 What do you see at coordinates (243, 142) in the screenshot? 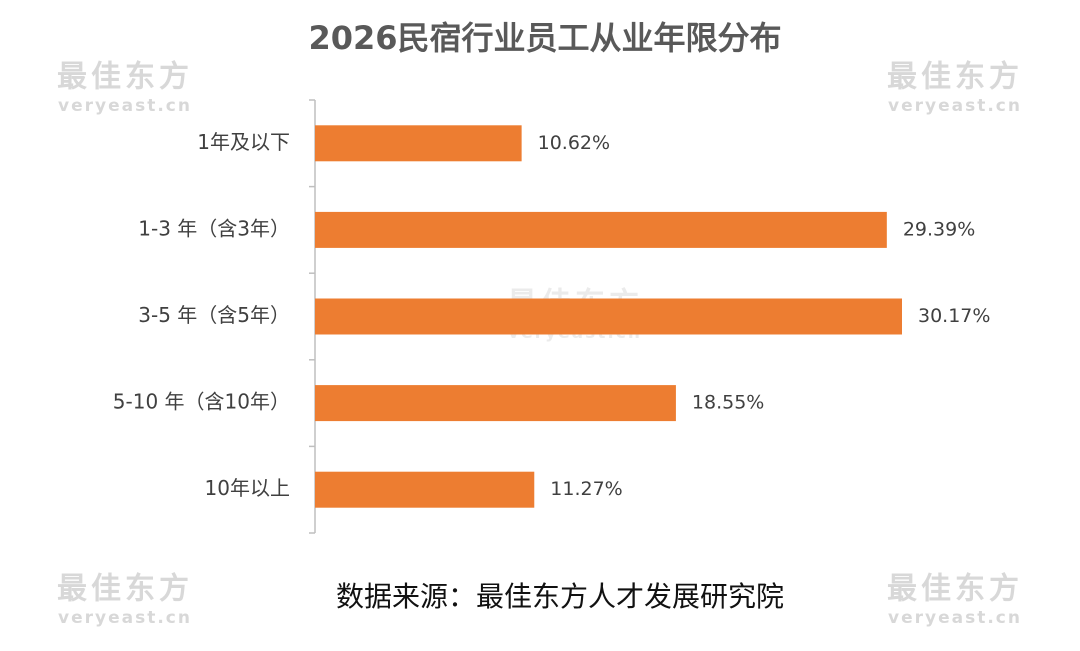
I see `y-tick-label: 1年及以下` at bounding box center [243, 142].